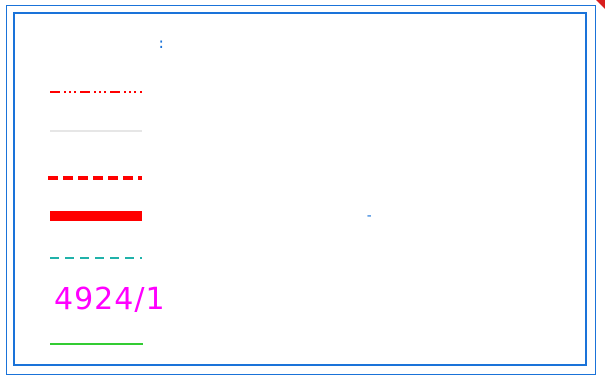 Image resolution: width=605 pixels, height=383 pixels. What do you see at coordinates (600, 4) in the screenshot?
I see `corner-marker` at bounding box center [600, 4].